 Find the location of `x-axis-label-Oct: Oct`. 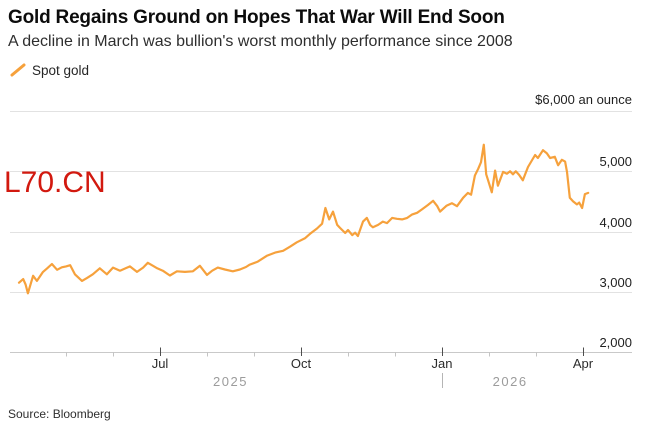

x-axis-label-Oct: Oct is located at coordinates (301, 363).